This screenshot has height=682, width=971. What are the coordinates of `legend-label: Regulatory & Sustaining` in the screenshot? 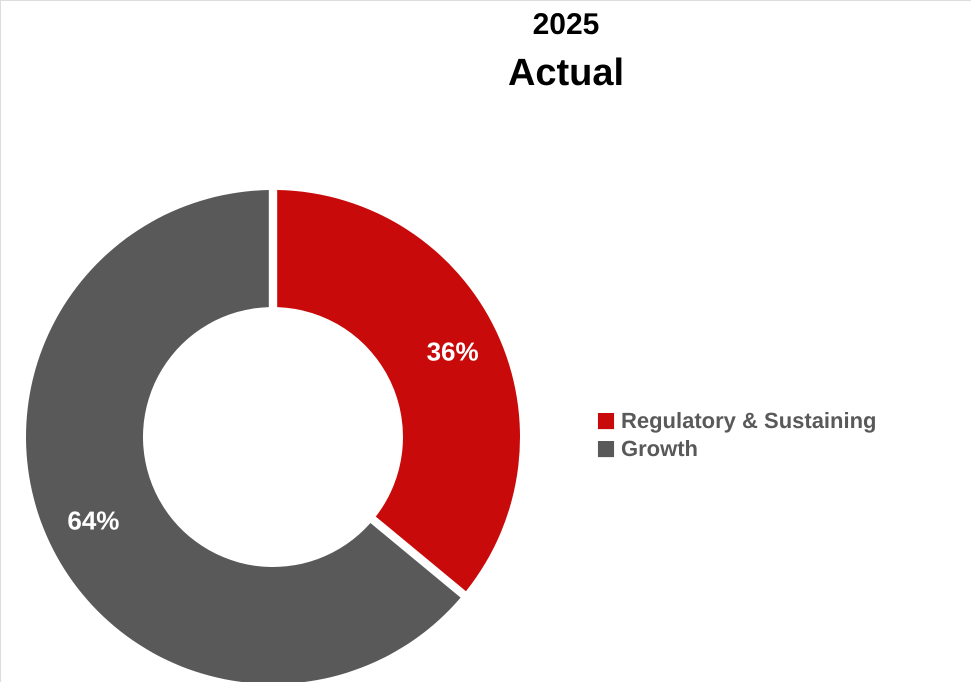 It's located at (748, 420).